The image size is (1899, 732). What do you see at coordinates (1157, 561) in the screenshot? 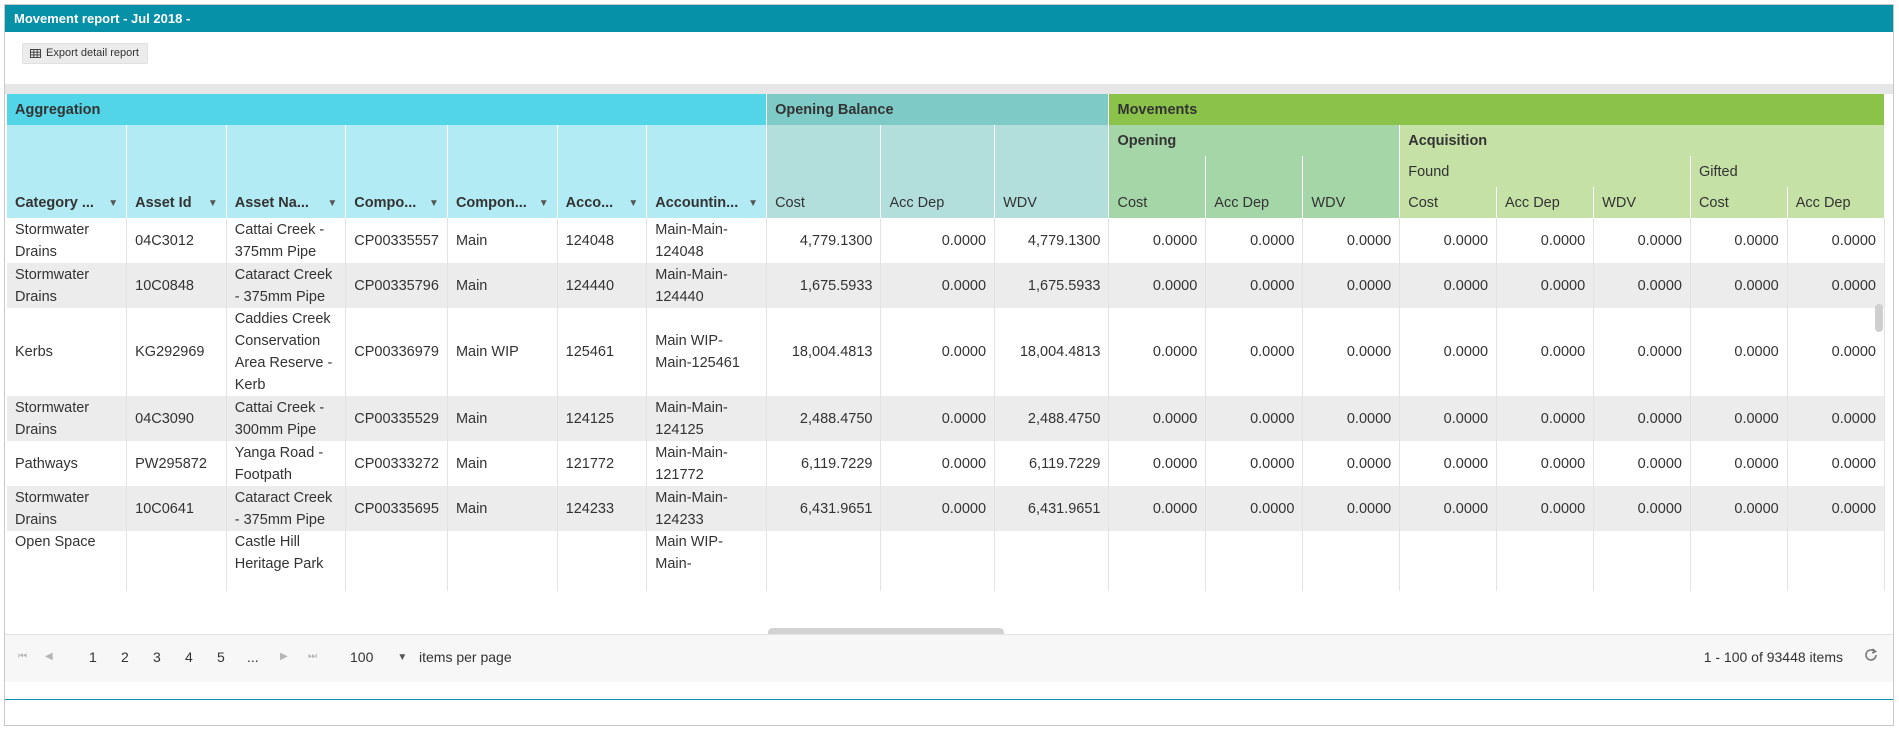
I see `cell-op-cost` at bounding box center [1157, 561].